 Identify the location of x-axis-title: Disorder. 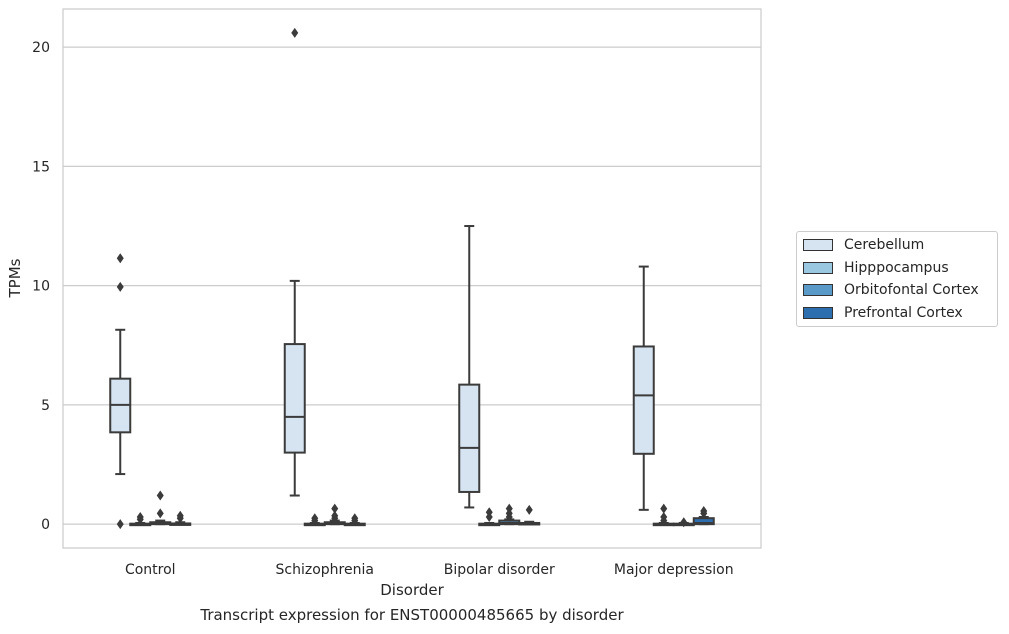
(412, 590).